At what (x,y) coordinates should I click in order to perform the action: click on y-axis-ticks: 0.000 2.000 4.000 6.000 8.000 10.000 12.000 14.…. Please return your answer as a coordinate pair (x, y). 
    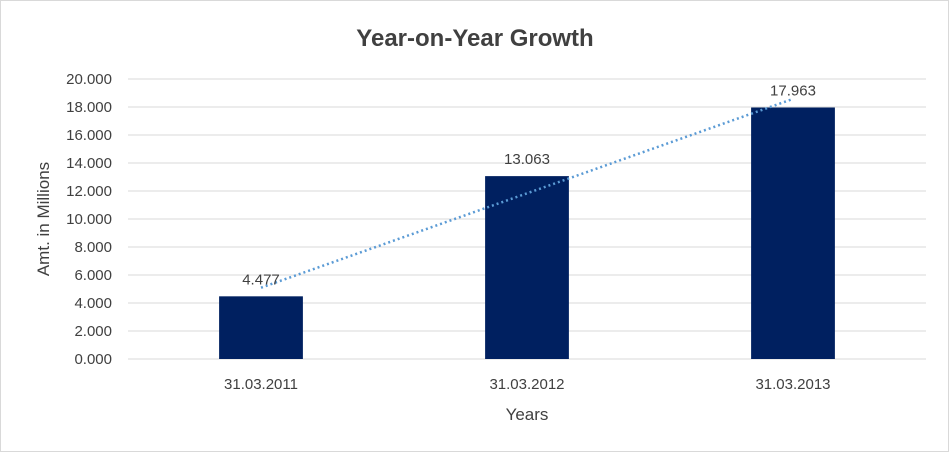
    Looking at the image, I should click on (89, 219).